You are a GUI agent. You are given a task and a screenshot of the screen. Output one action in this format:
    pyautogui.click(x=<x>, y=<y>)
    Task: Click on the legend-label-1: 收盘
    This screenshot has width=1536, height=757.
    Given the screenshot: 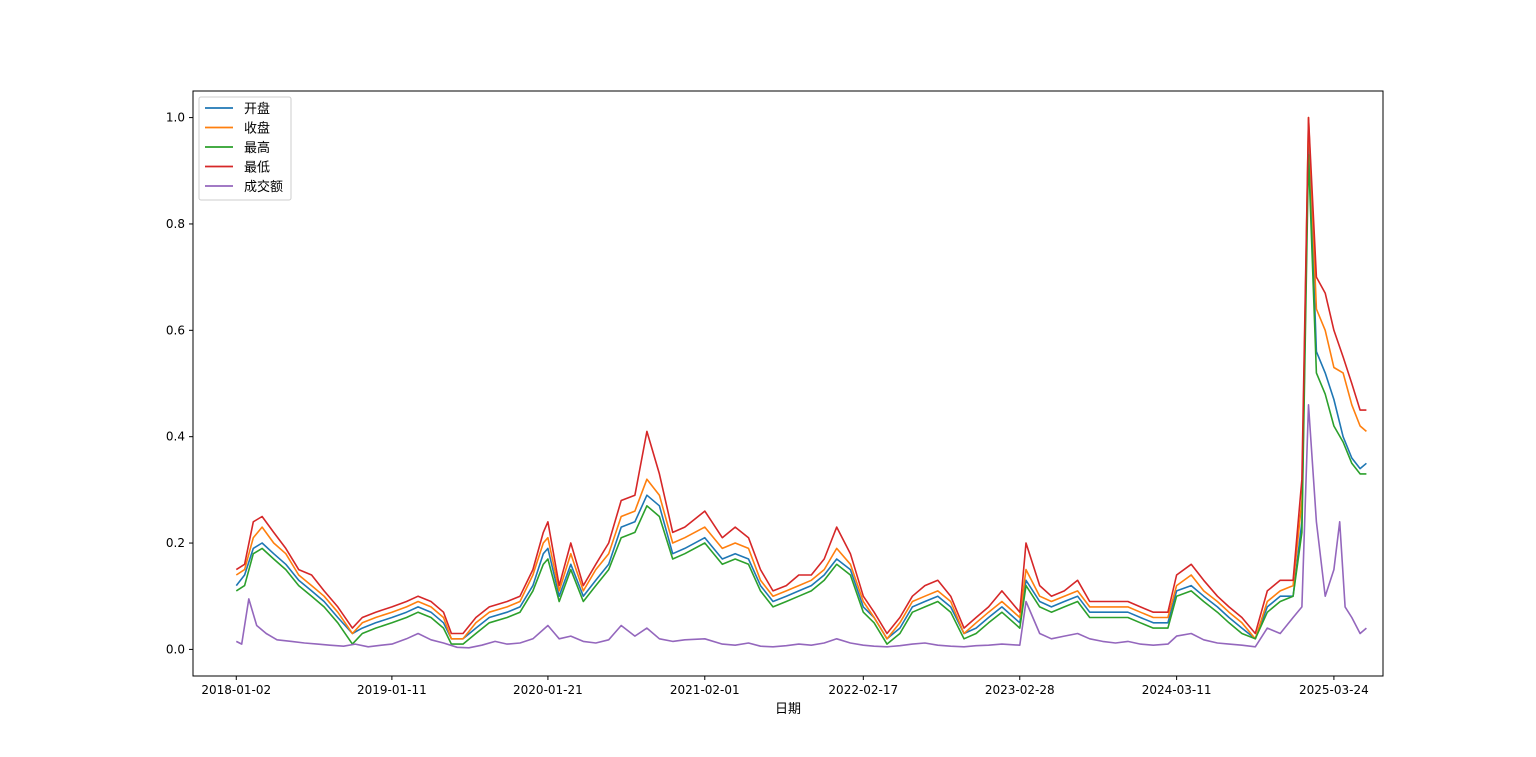 What is the action you would take?
    pyautogui.click(x=257, y=129)
    